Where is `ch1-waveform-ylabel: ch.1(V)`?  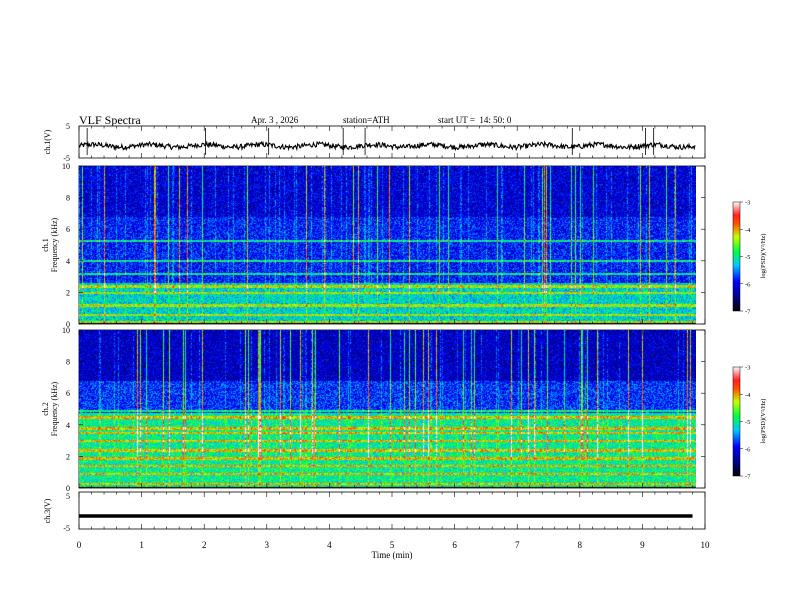 ch1-waveform-ylabel: ch.1(V) is located at coordinates (47, 141).